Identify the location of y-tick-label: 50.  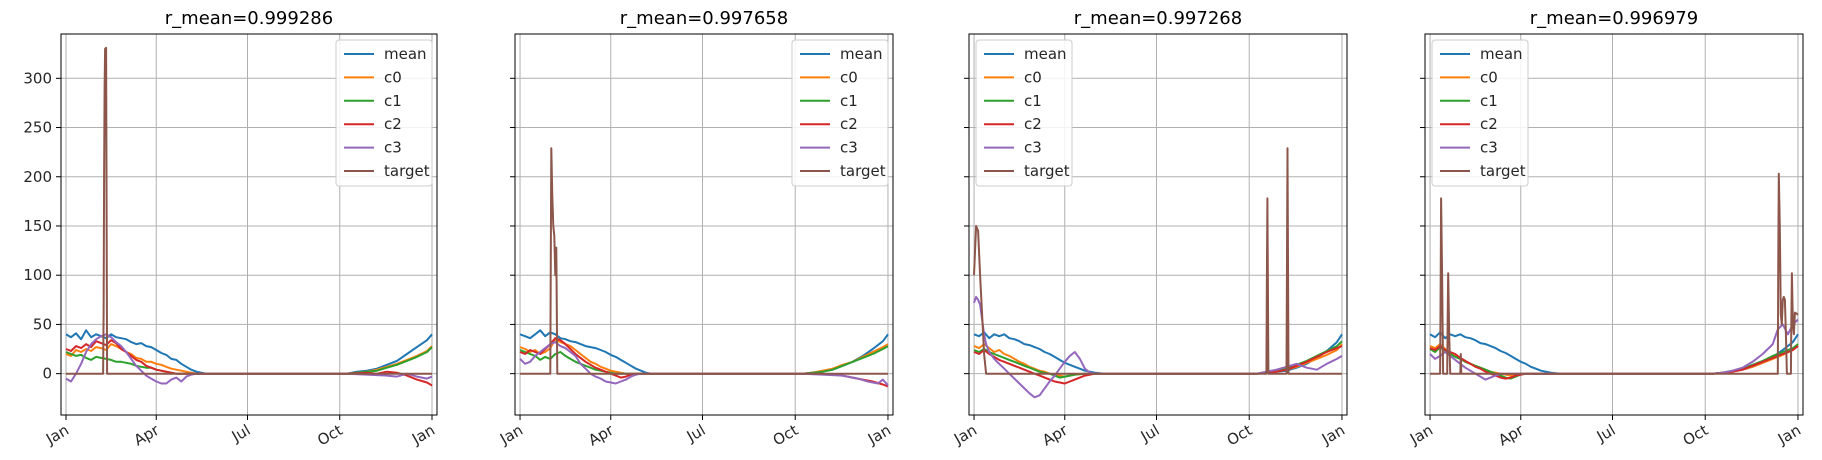
(42, 324).